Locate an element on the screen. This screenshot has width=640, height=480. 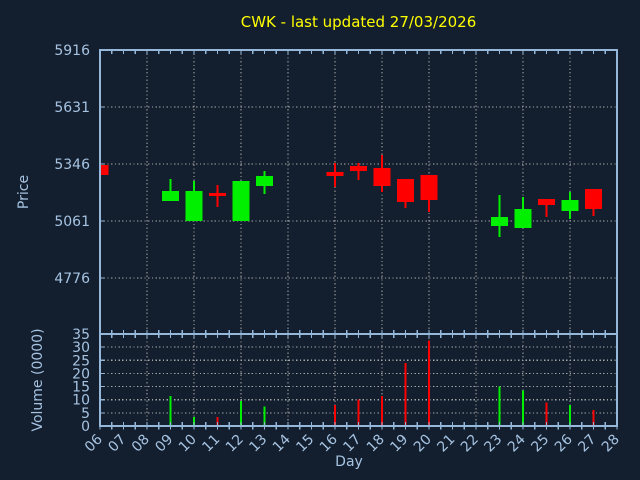
price-tick-label: 5346 is located at coordinates (72, 165).